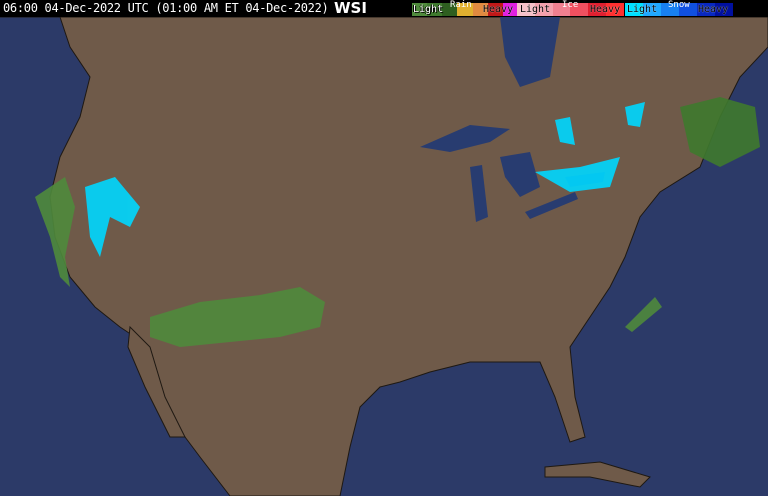 Image resolution: width=768 pixels, height=496 pixels. What do you see at coordinates (720, 132) in the screenshot?
I see `rain-new-england` at bounding box center [720, 132].